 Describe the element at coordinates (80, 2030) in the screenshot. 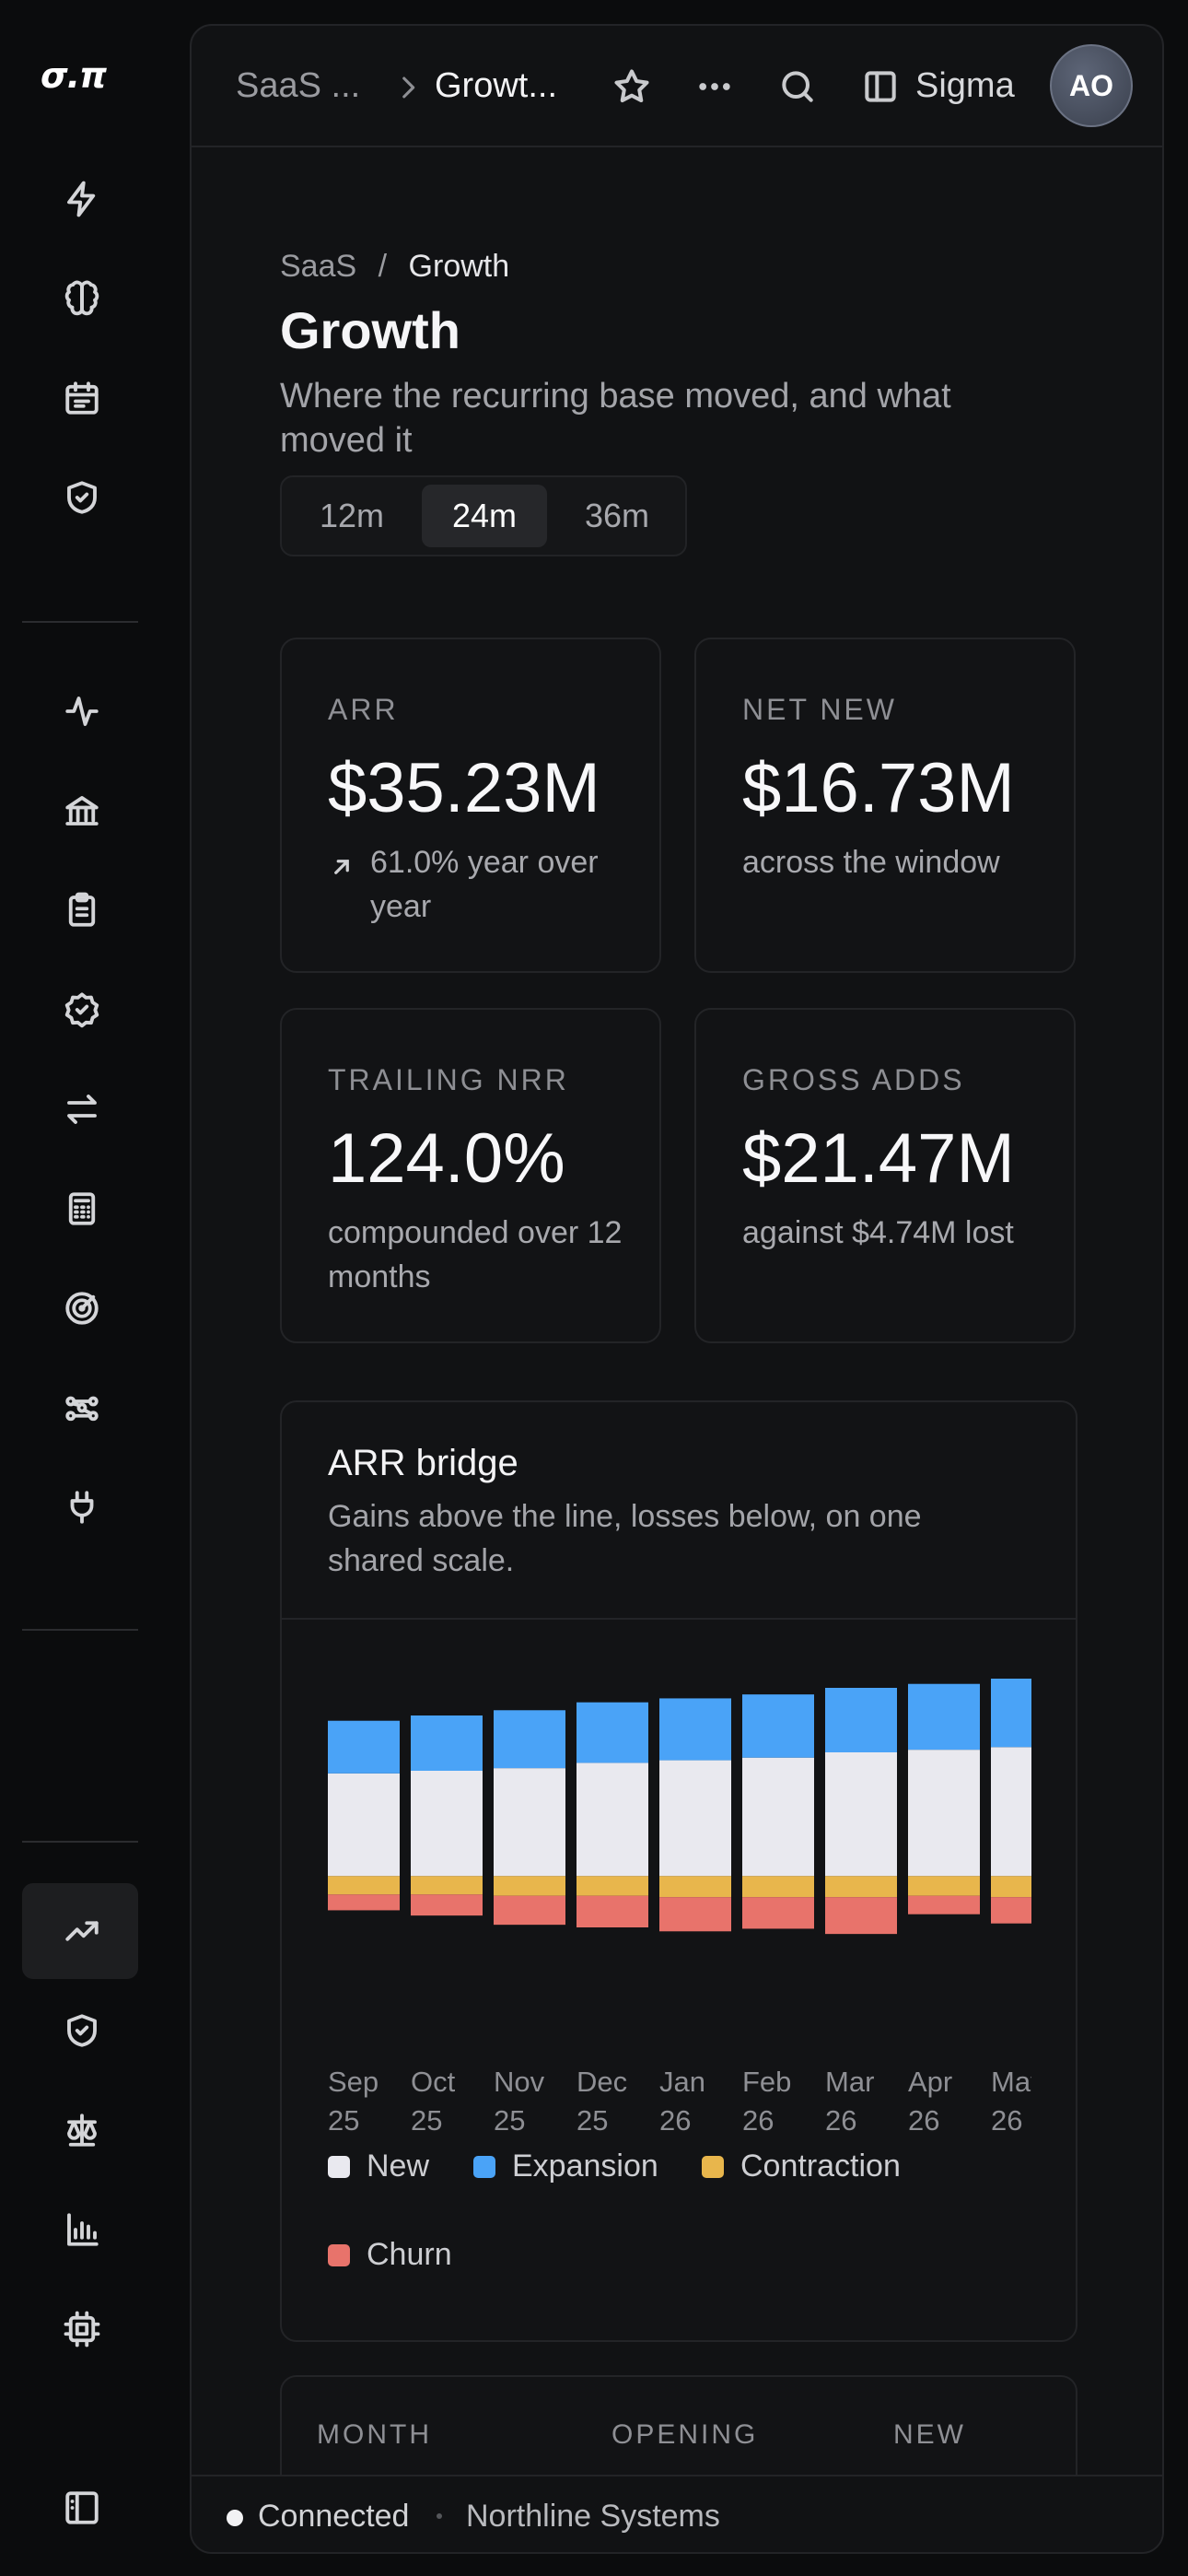

I see `rail-shield` at that location.